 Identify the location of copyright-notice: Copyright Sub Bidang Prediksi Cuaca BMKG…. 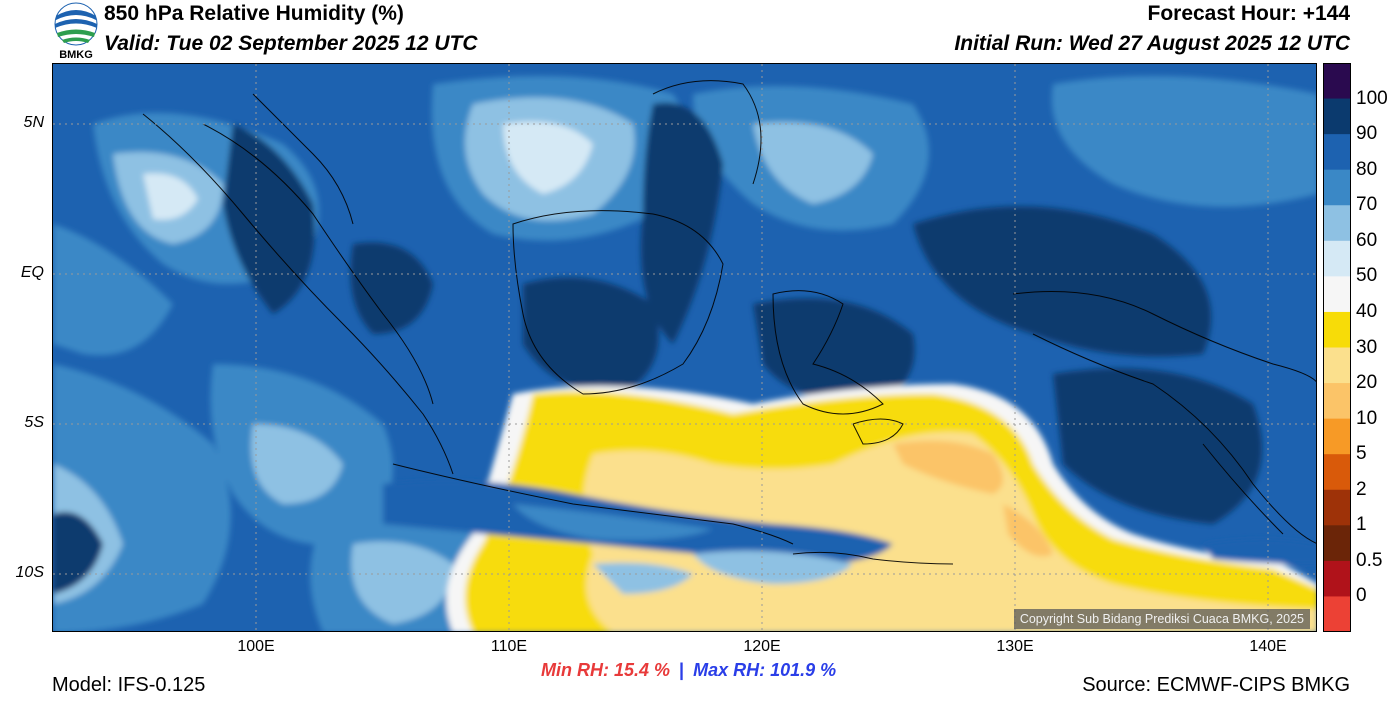
(1161, 619).